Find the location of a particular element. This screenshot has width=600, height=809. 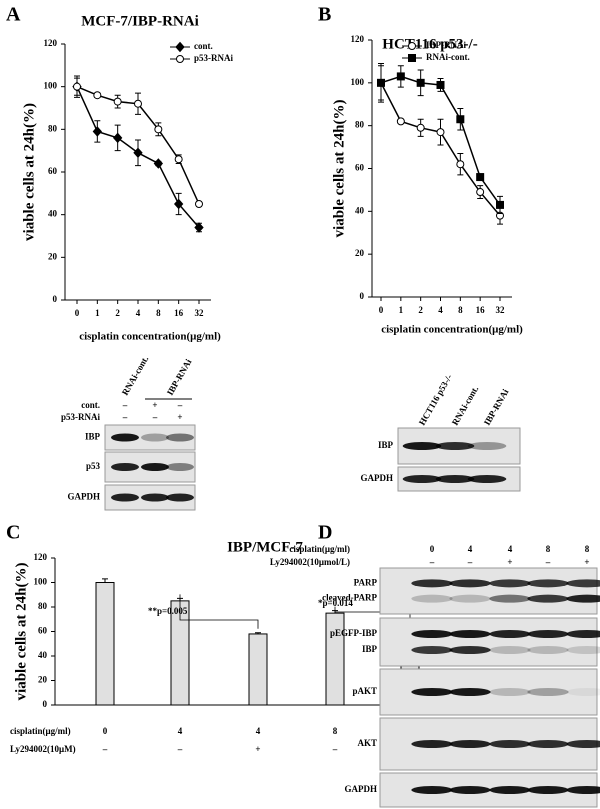

annotation: *p=0.014 is located at coordinates (335, 603).